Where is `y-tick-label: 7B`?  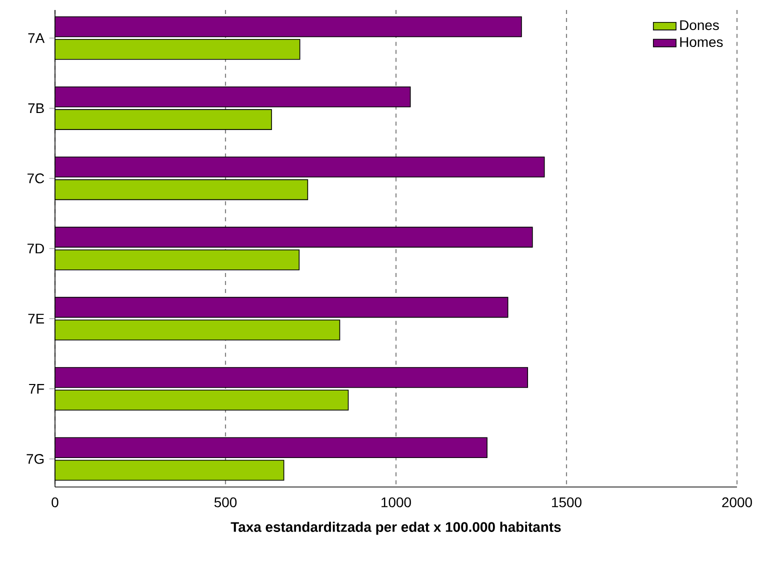 y-tick-label: 7B is located at coordinates (36, 108).